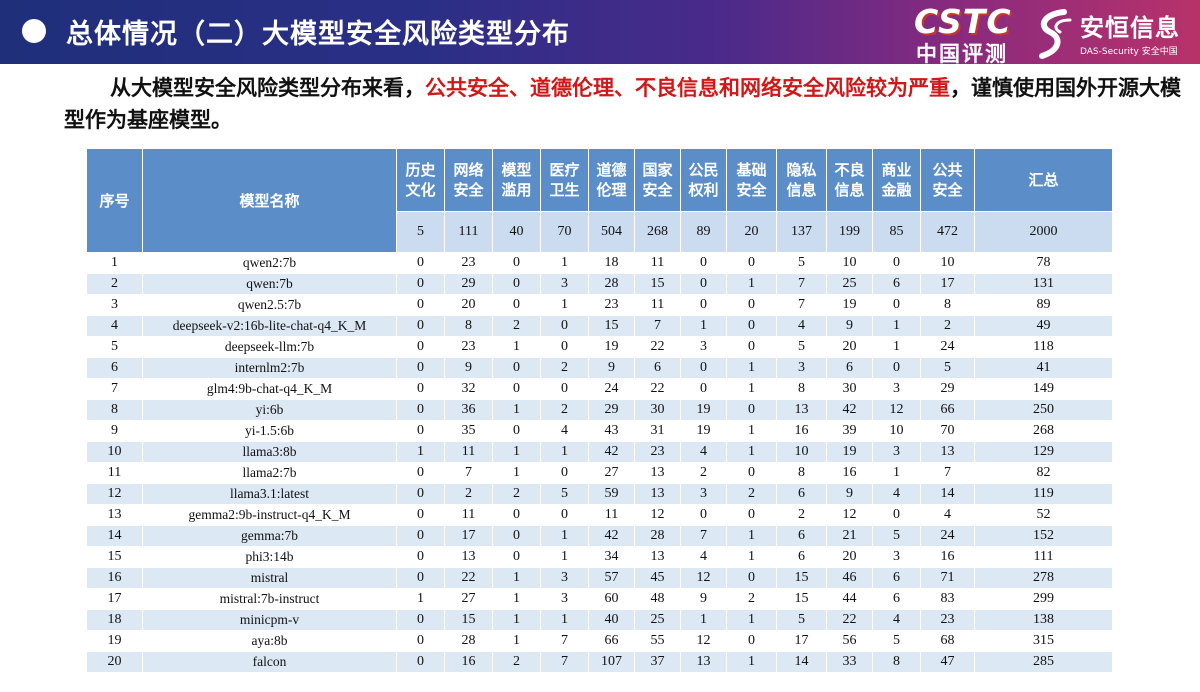 This screenshot has height=692, width=1200. Describe the element at coordinates (1043, 305) in the screenshot. I see `table-cell-total: 89` at that location.